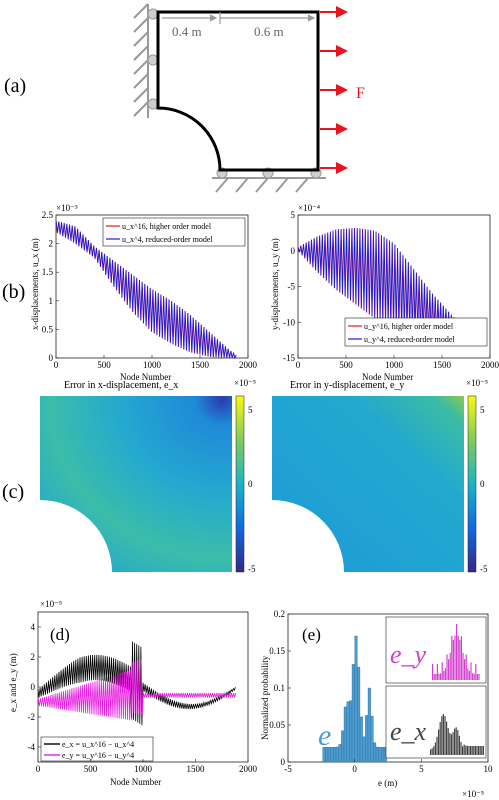  What do you see at coordinates (250, 410) in the screenshot?
I see `c-left-cbar-5: 5` at bounding box center [250, 410].